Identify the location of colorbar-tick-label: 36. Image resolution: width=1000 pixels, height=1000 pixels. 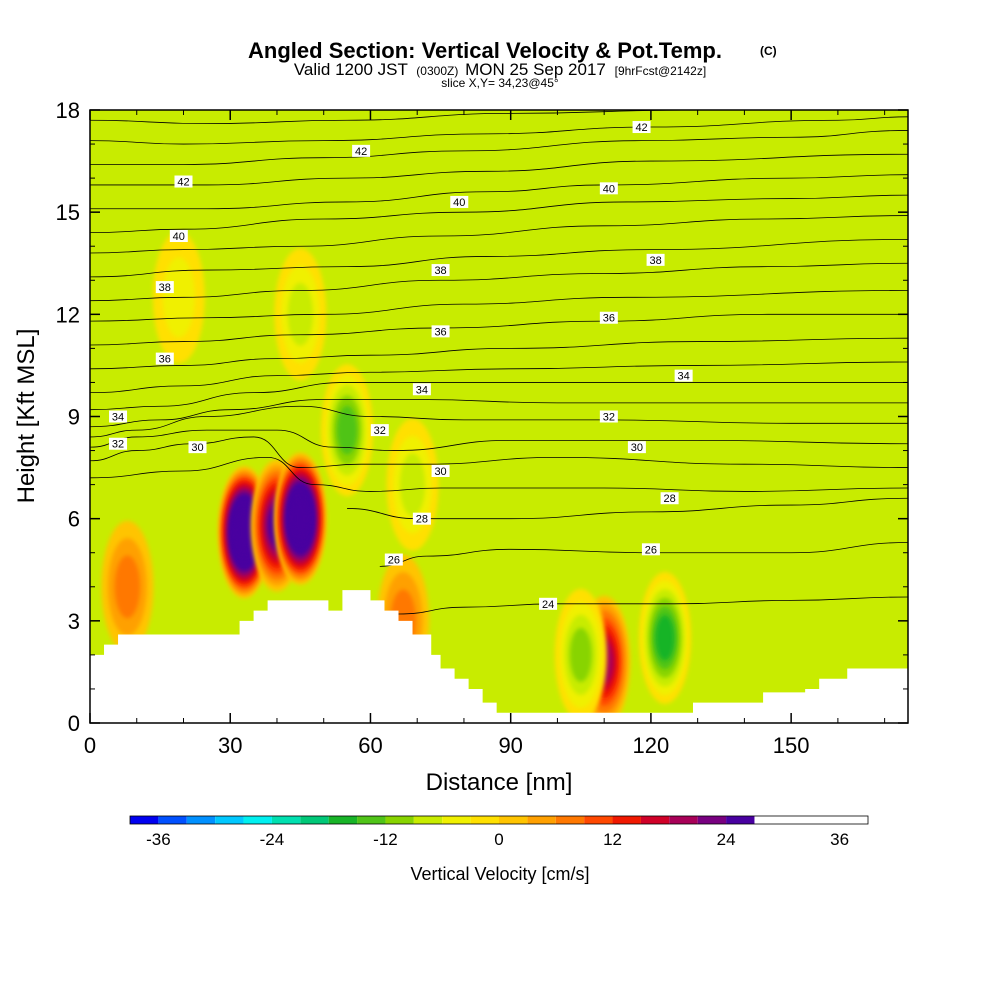
(839, 839).